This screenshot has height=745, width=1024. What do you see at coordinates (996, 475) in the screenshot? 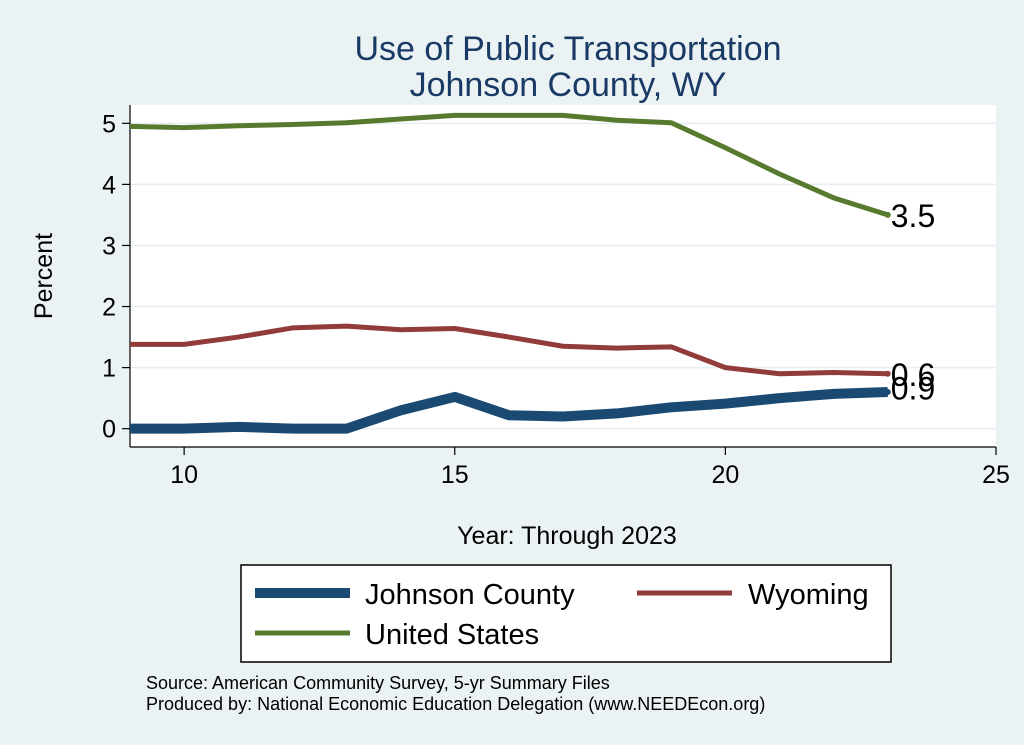
I see `x-tick-label-25: 25` at bounding box center [996, 475].